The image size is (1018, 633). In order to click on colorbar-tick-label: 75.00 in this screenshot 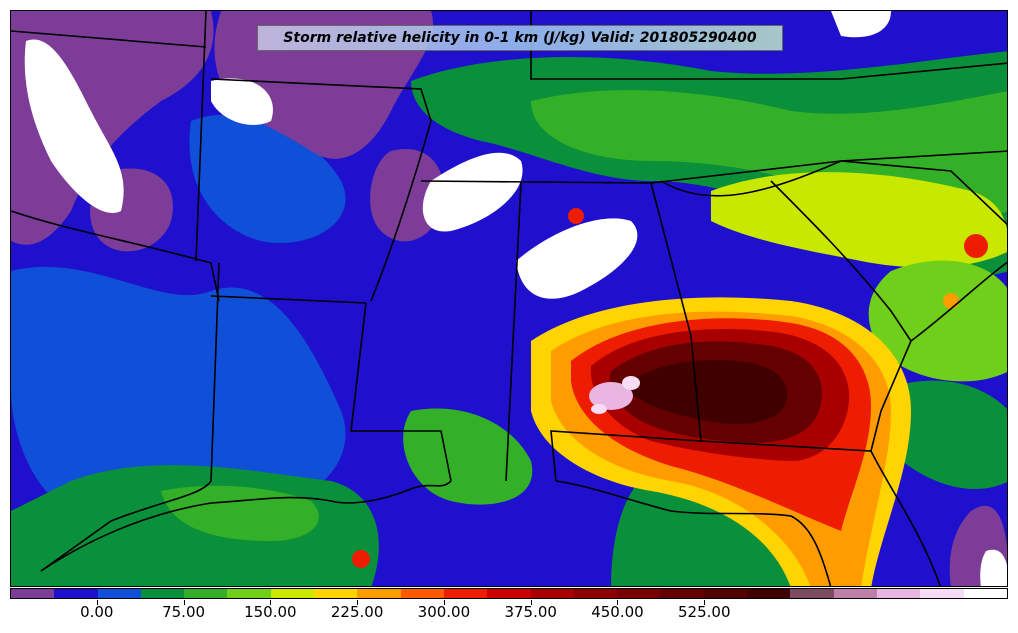, I will do `click(184, 612)`.